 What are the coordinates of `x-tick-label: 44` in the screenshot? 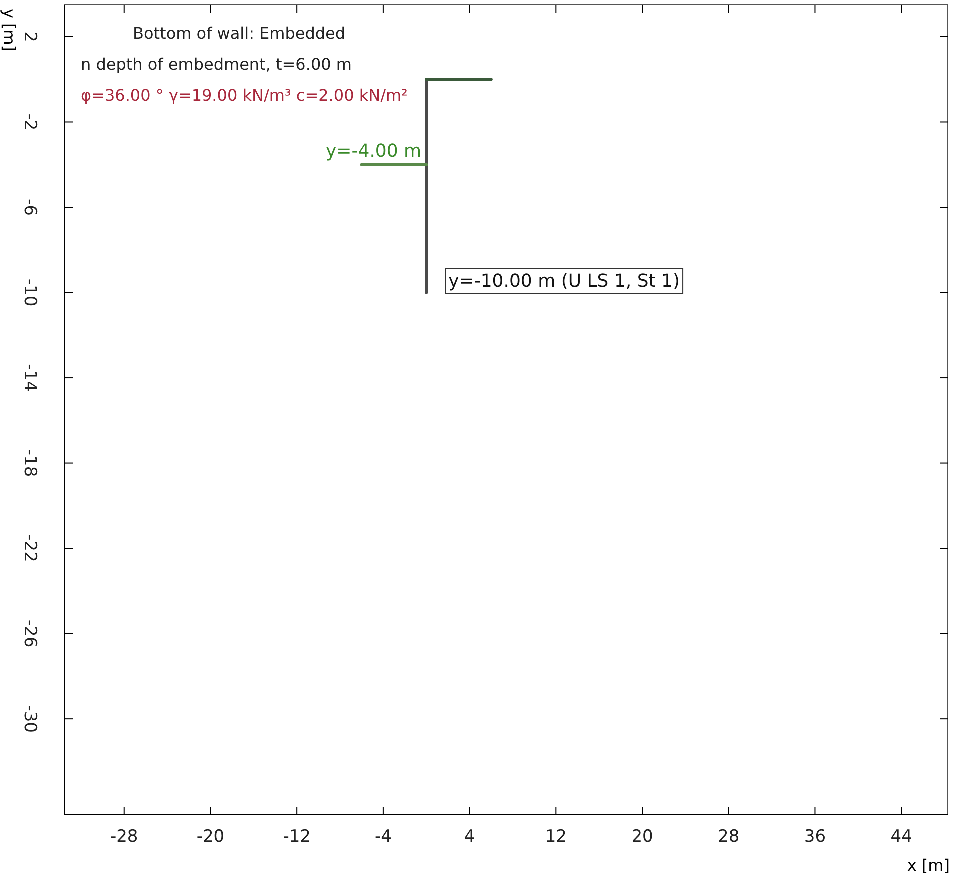 It's located at (901, 836).